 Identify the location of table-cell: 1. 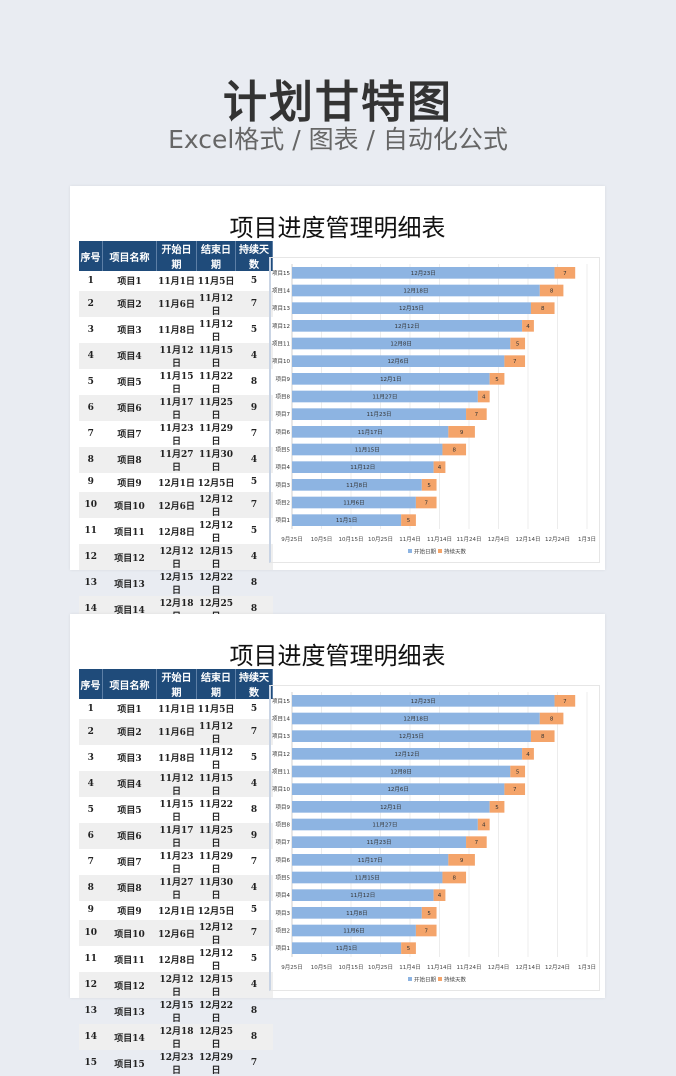
(90, 708).